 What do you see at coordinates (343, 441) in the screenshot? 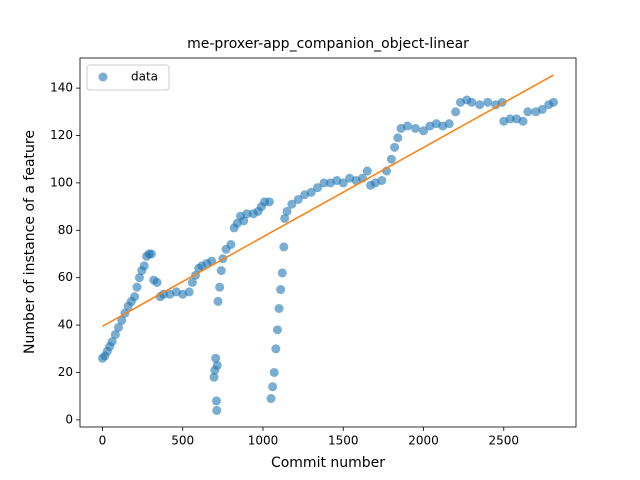
I see `x-tick-label: 1500` at bounding box center [343, 441].